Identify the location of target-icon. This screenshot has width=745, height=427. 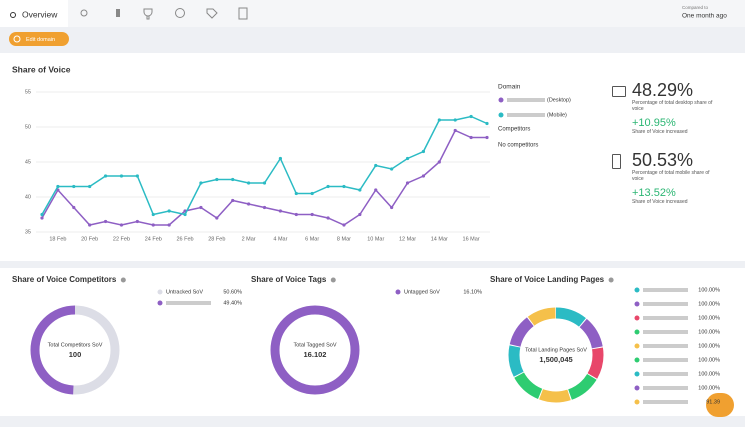
(180, 13).